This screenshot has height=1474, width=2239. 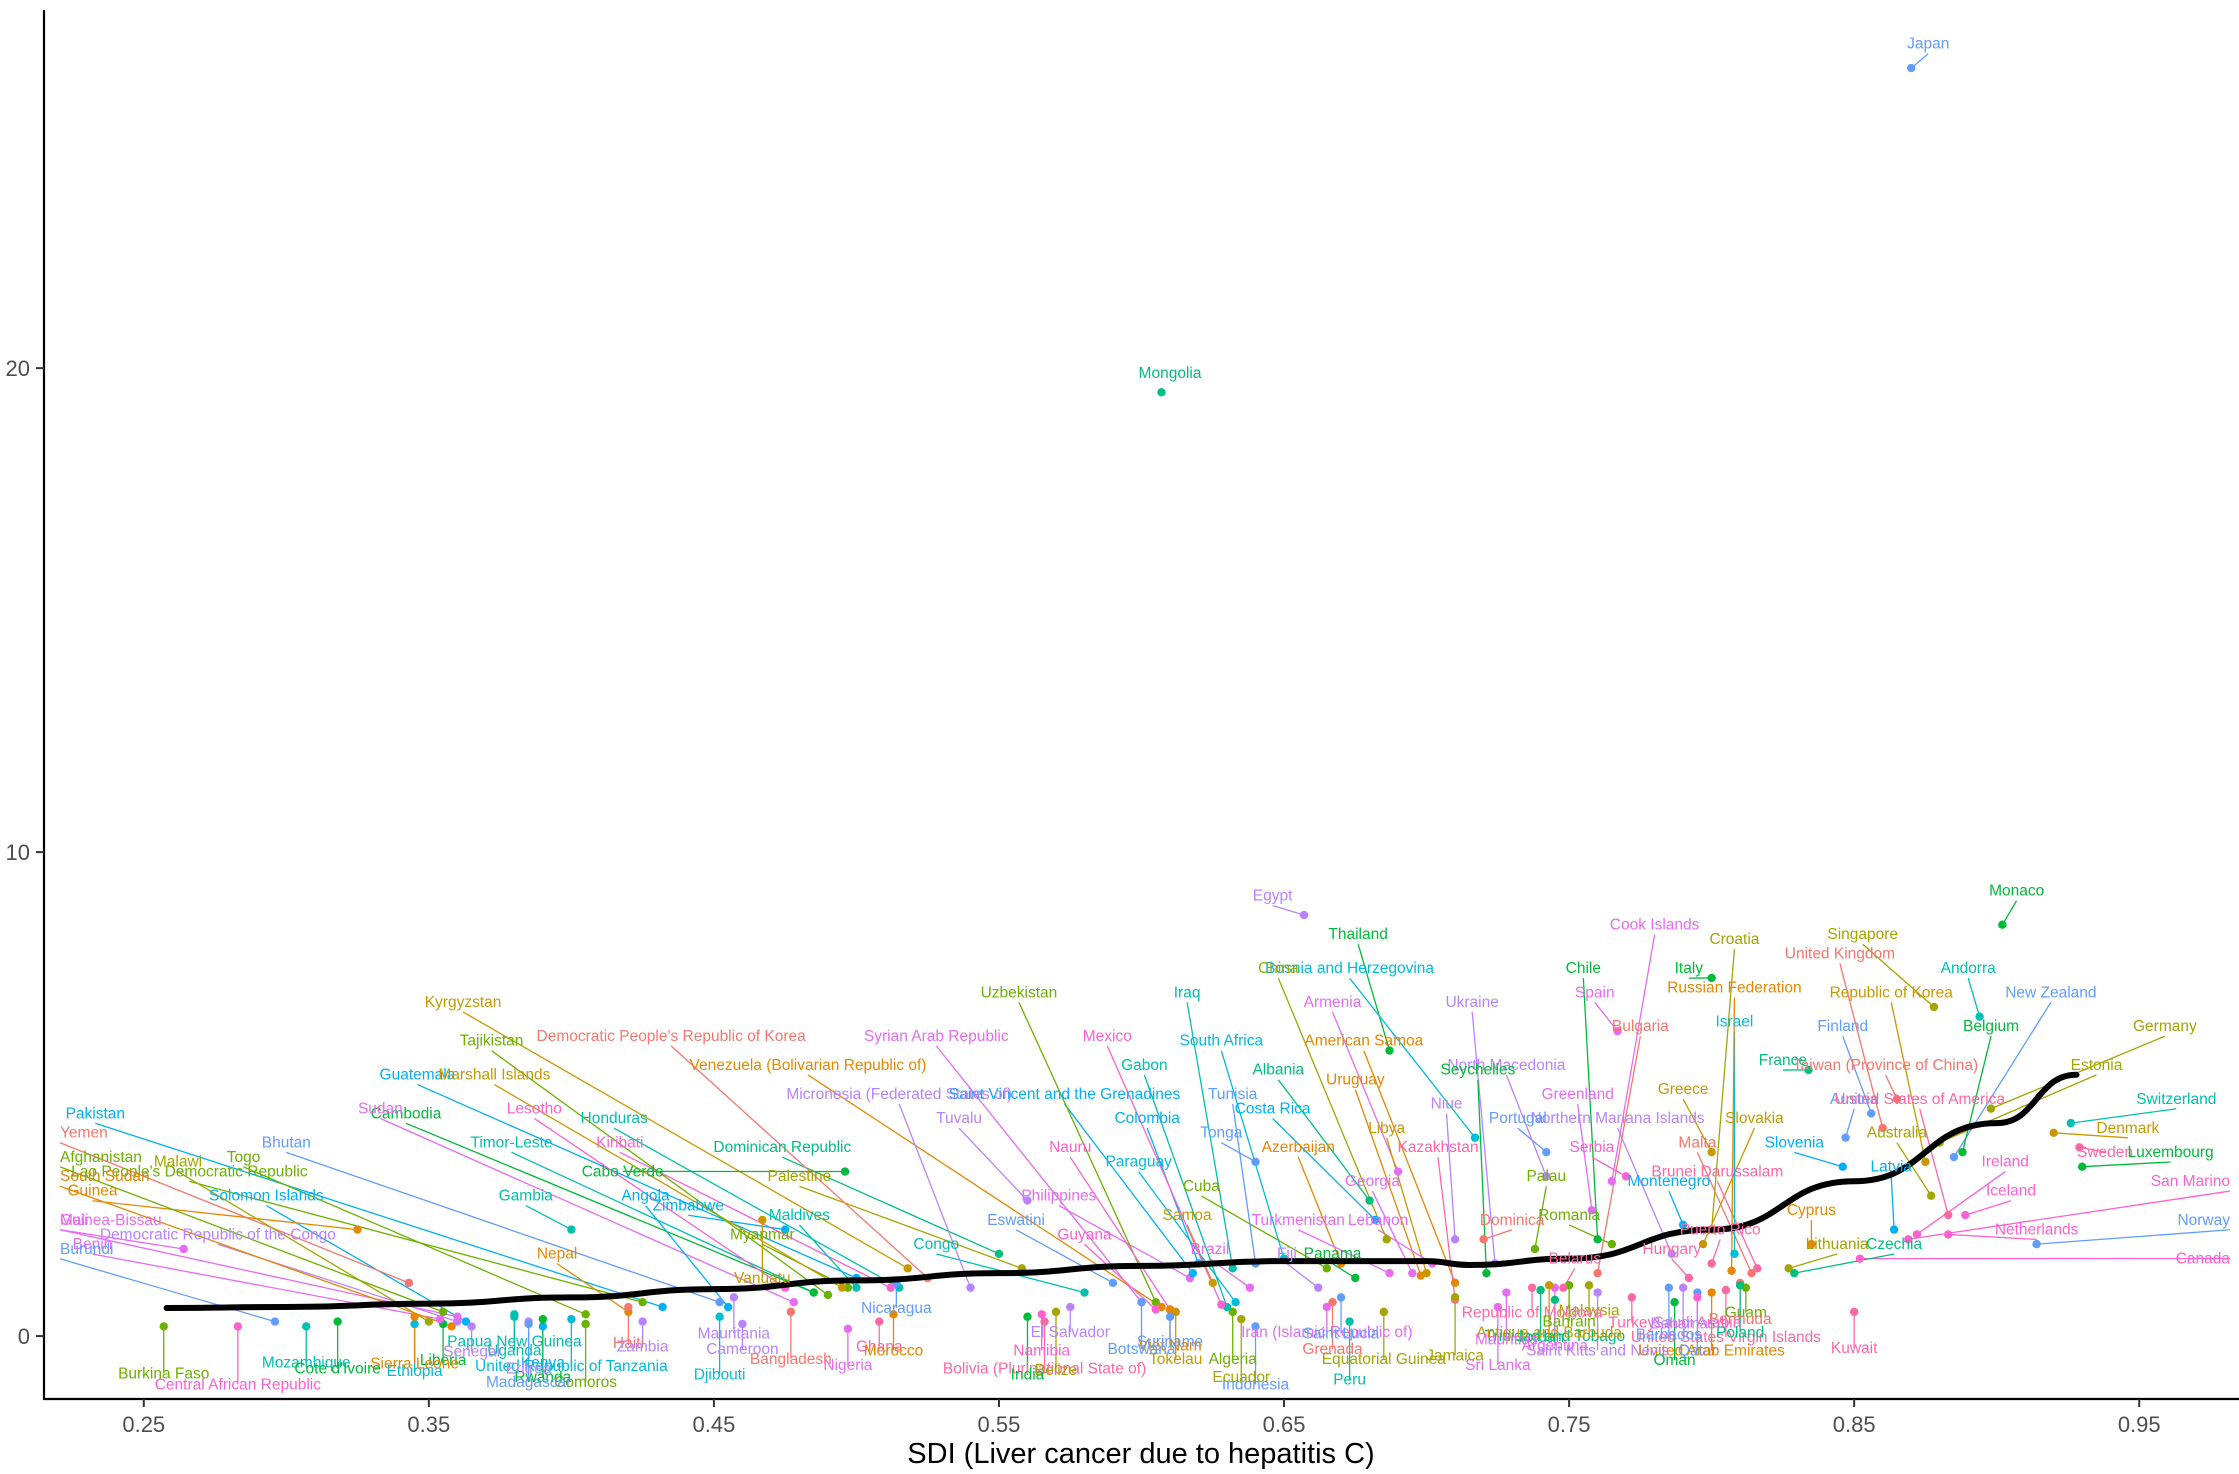 What do you see at coordinates (143, 1424) in the screenshot?
I see `x-tick-label: 0.25` at bounding box center [143, 1424].